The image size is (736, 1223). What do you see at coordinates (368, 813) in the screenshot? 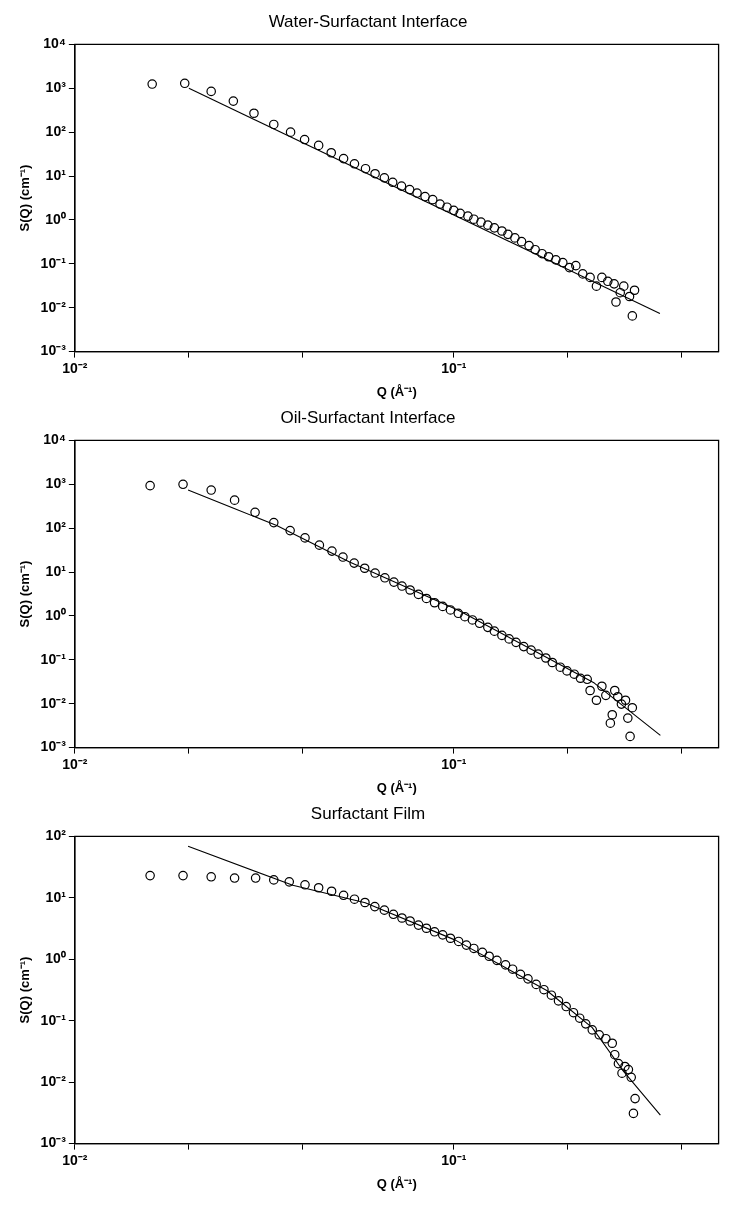
I see `chart-title: Surfactant Film` at bounding box center [368, 813].